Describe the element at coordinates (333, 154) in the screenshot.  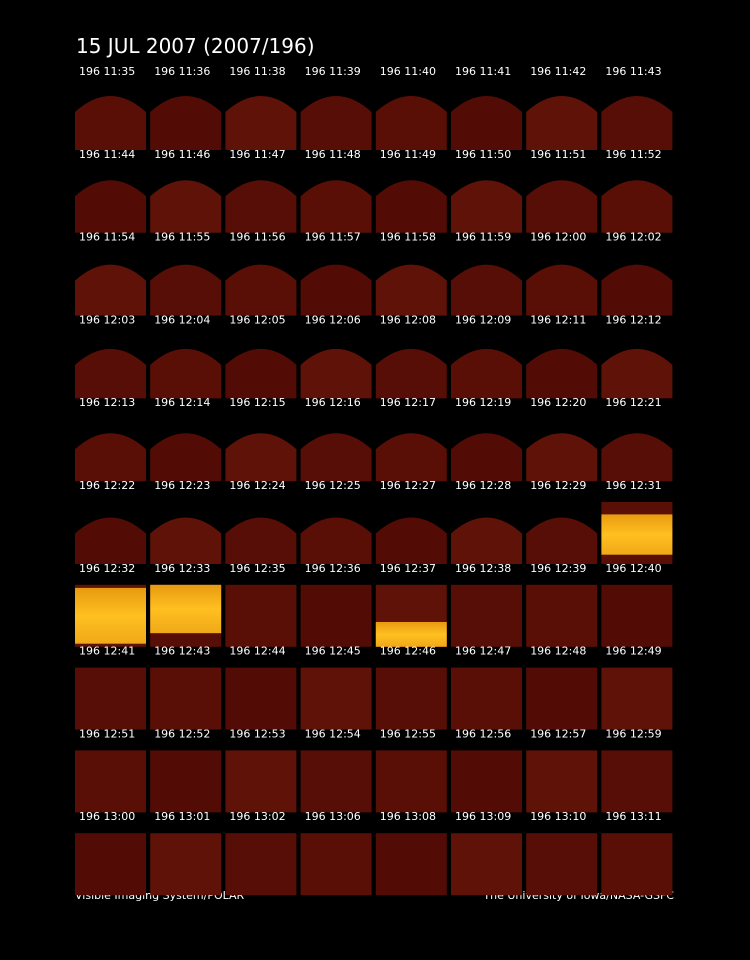
I see `panel-label: 196 11:48` at that location.